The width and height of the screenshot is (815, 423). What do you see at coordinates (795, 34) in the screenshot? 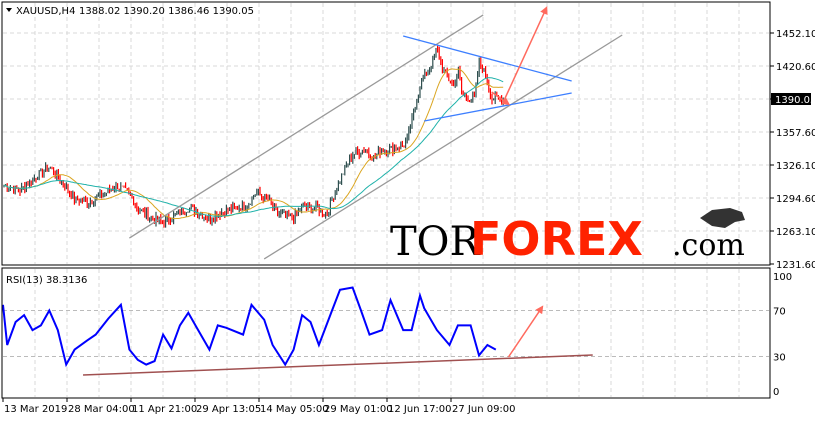
I see `price-tick-label: 1452.10` at bounding box center [795, 34].